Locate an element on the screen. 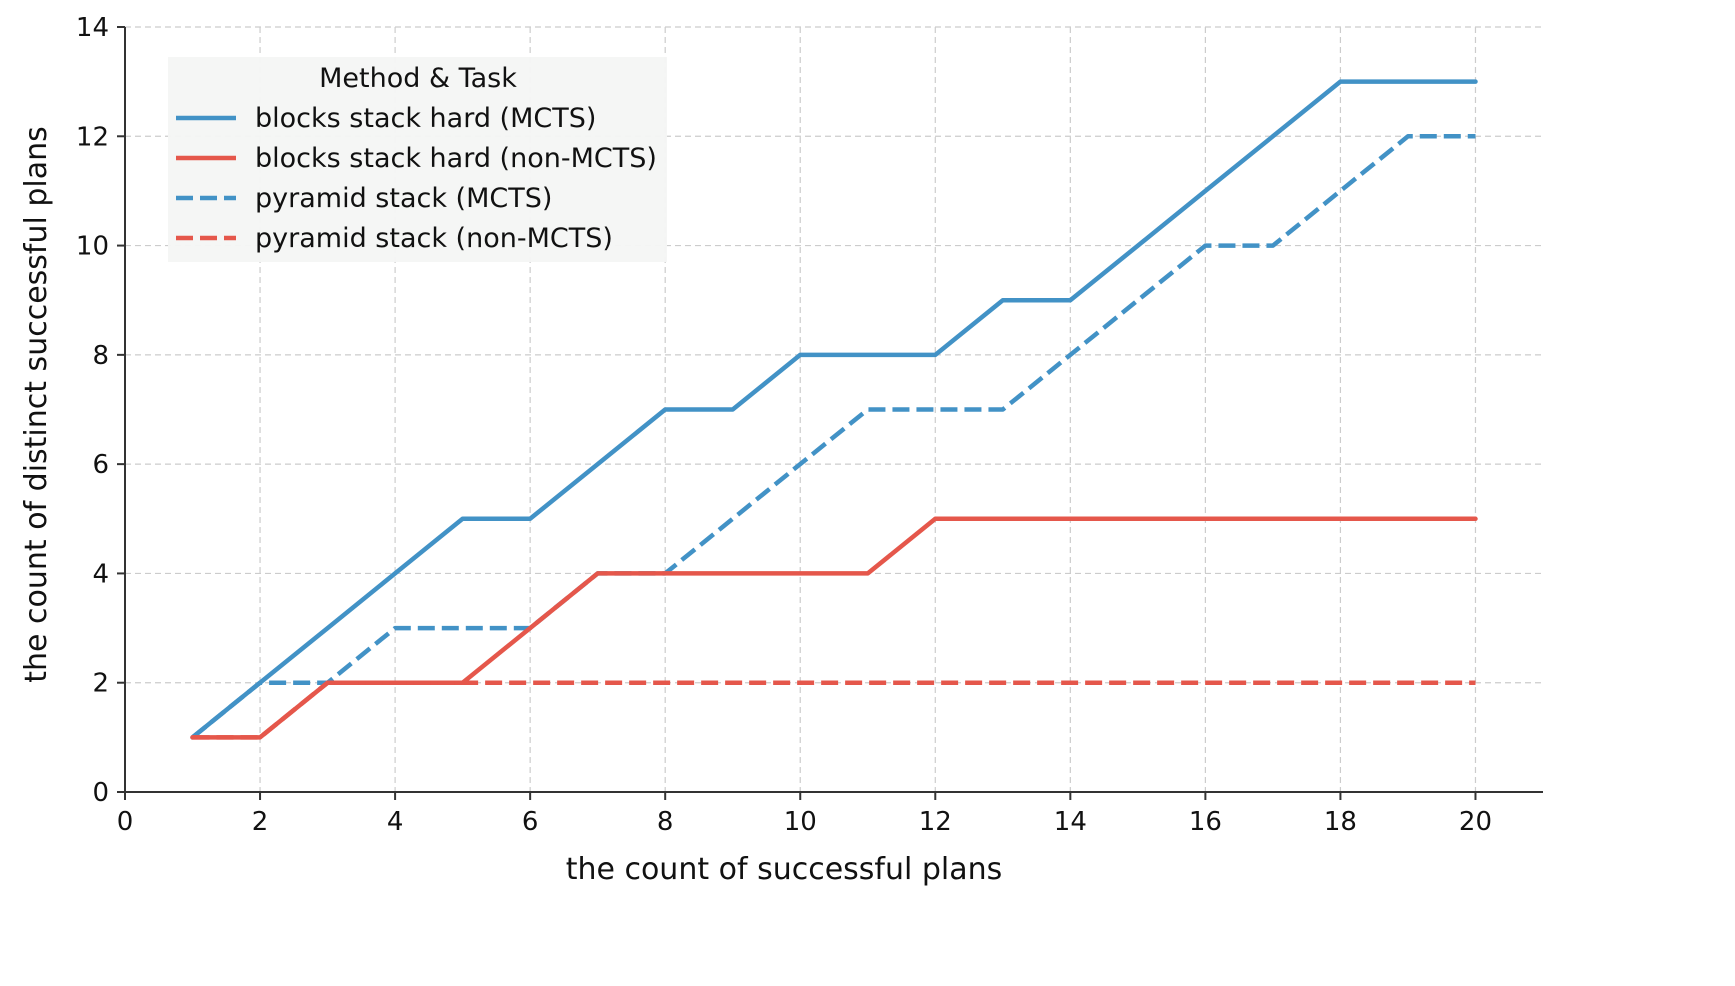 Image resolution: width=1735 pixels, height=986 pixels. x-tick-label: 2 is located at coordinates (260, 822).